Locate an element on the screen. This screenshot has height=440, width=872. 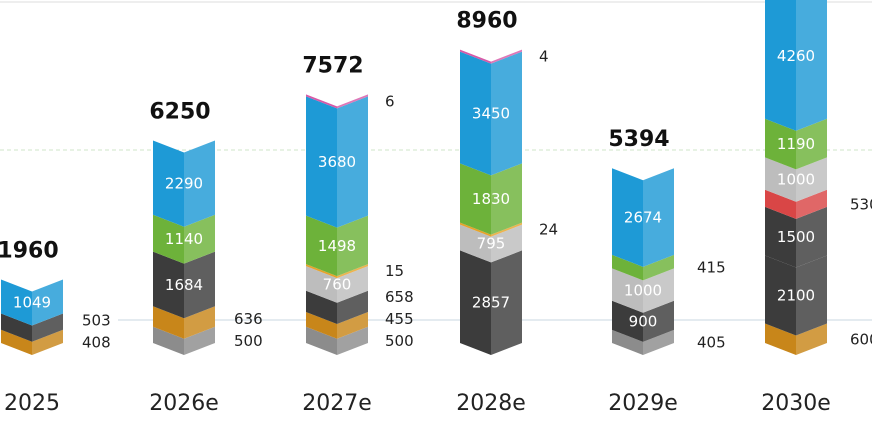
segment-value-label: 4260 is located at coordinates (796, 56).